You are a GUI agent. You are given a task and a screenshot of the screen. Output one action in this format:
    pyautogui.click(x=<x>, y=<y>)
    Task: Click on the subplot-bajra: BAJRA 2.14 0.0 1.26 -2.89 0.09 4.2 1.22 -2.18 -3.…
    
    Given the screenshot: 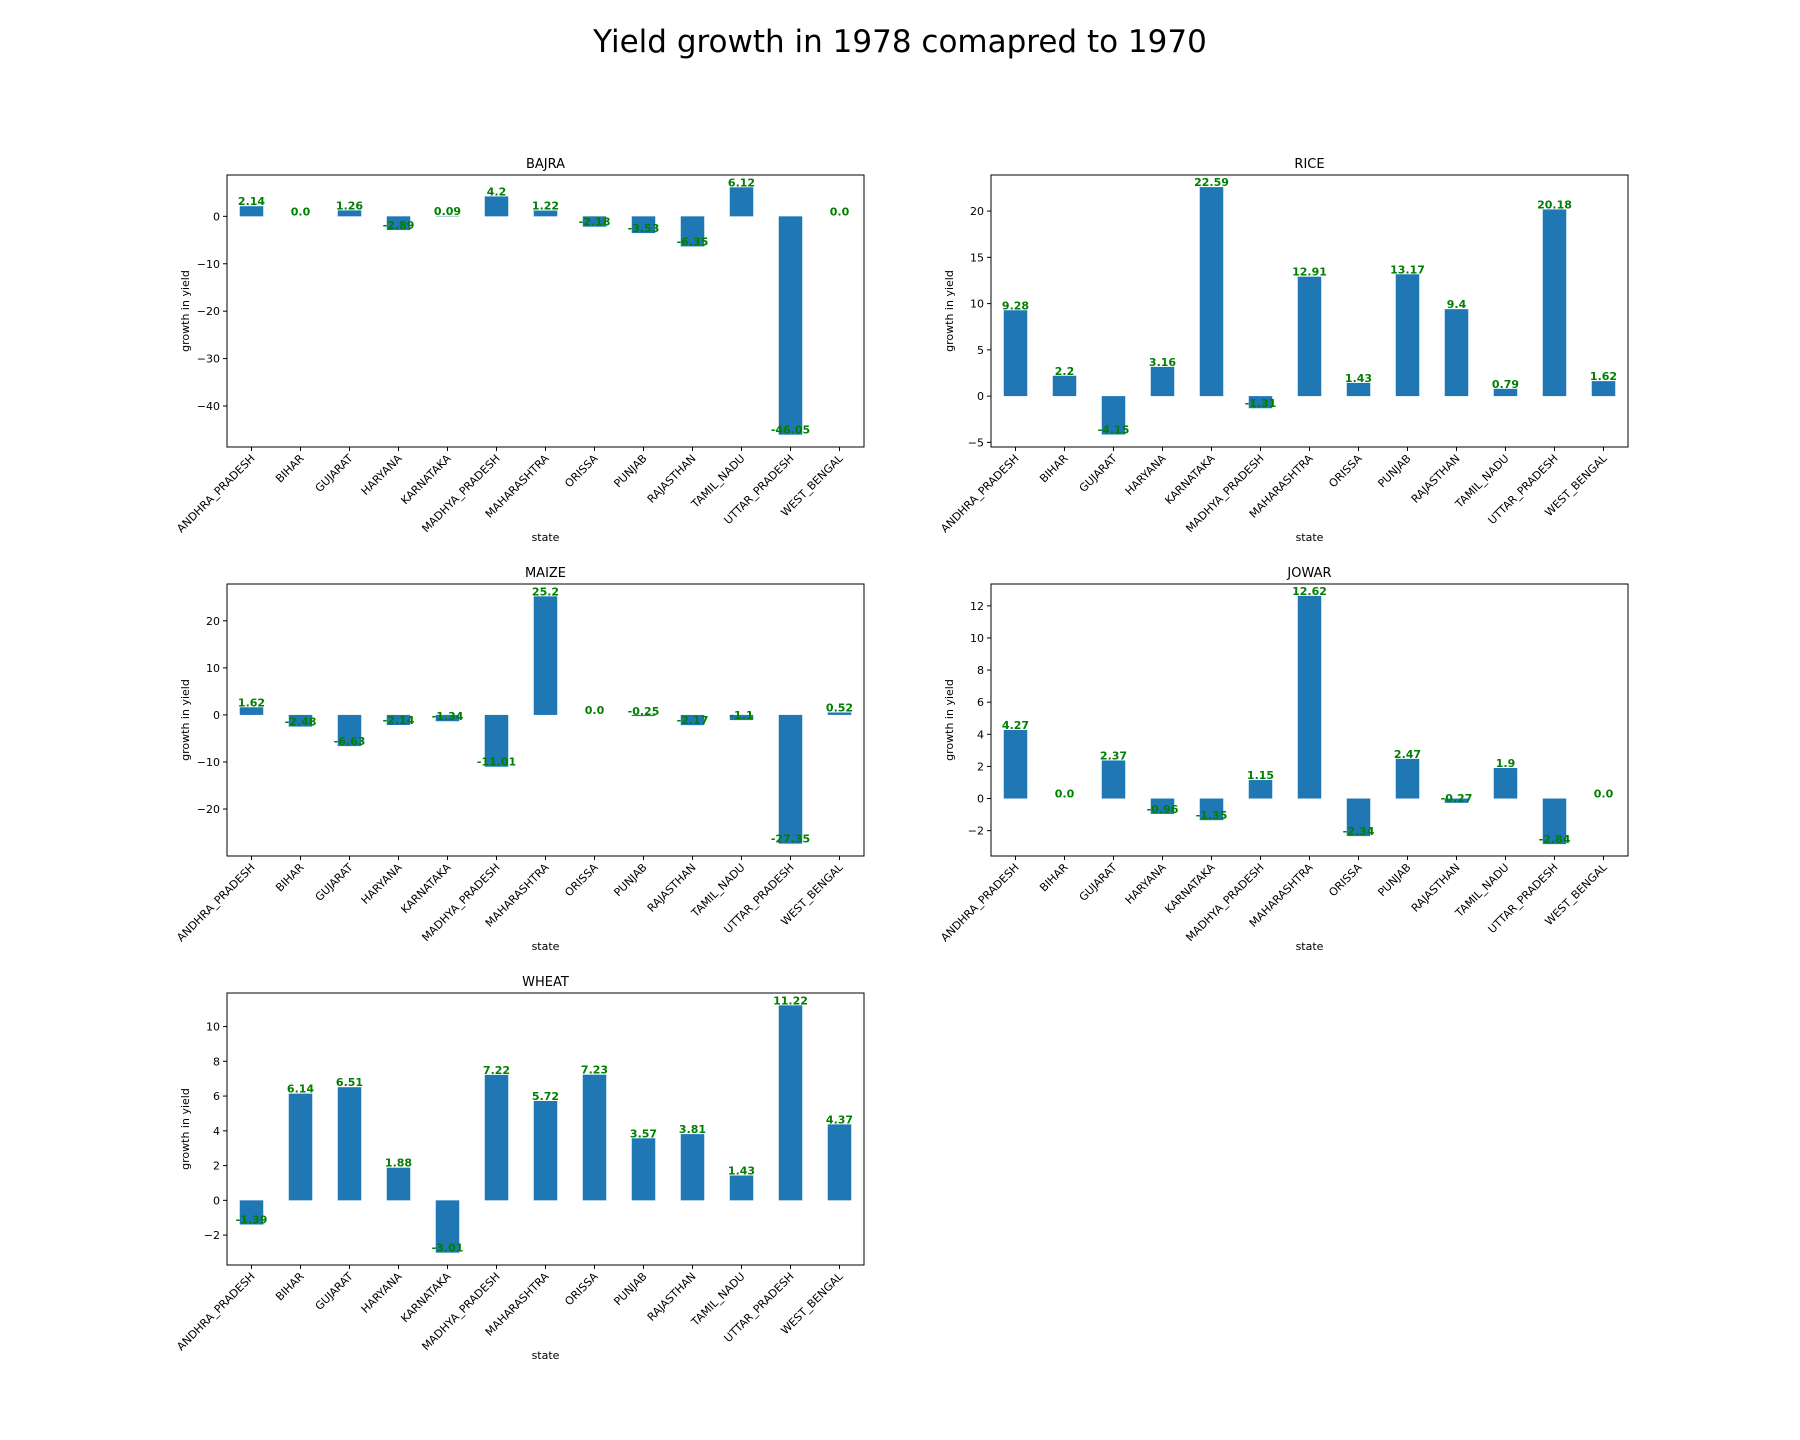 What is the action you would take?
    pyautogui.click(x=519, y=350)
    